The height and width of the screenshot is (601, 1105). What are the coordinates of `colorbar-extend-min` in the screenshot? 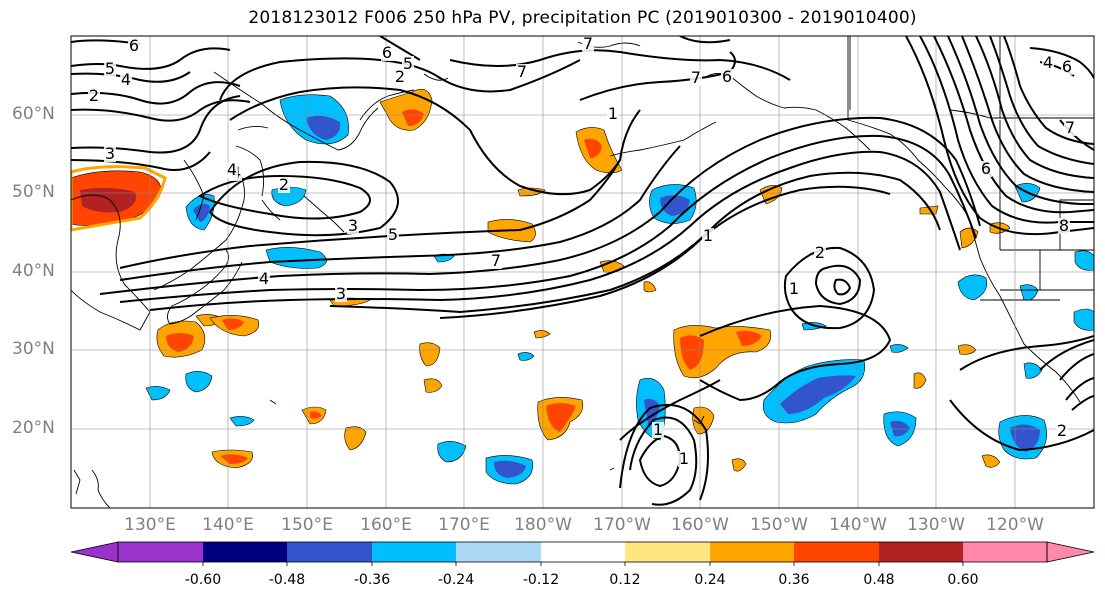 It's located at (94, 552).